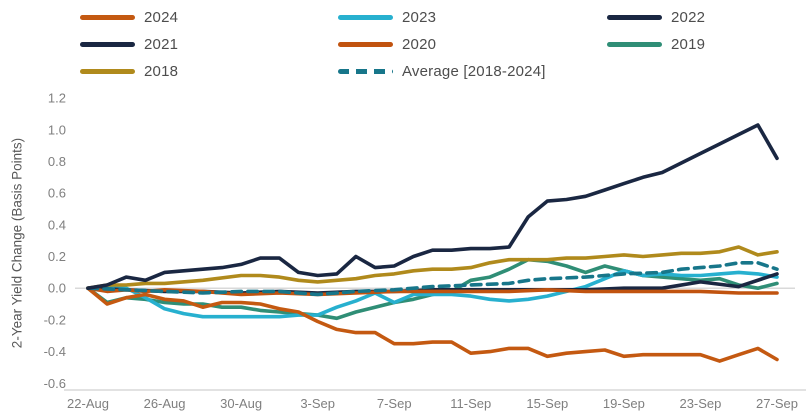 The width and height of the screenshot is (812, 420). I want to click on series-line-2018, so click(432, 268).